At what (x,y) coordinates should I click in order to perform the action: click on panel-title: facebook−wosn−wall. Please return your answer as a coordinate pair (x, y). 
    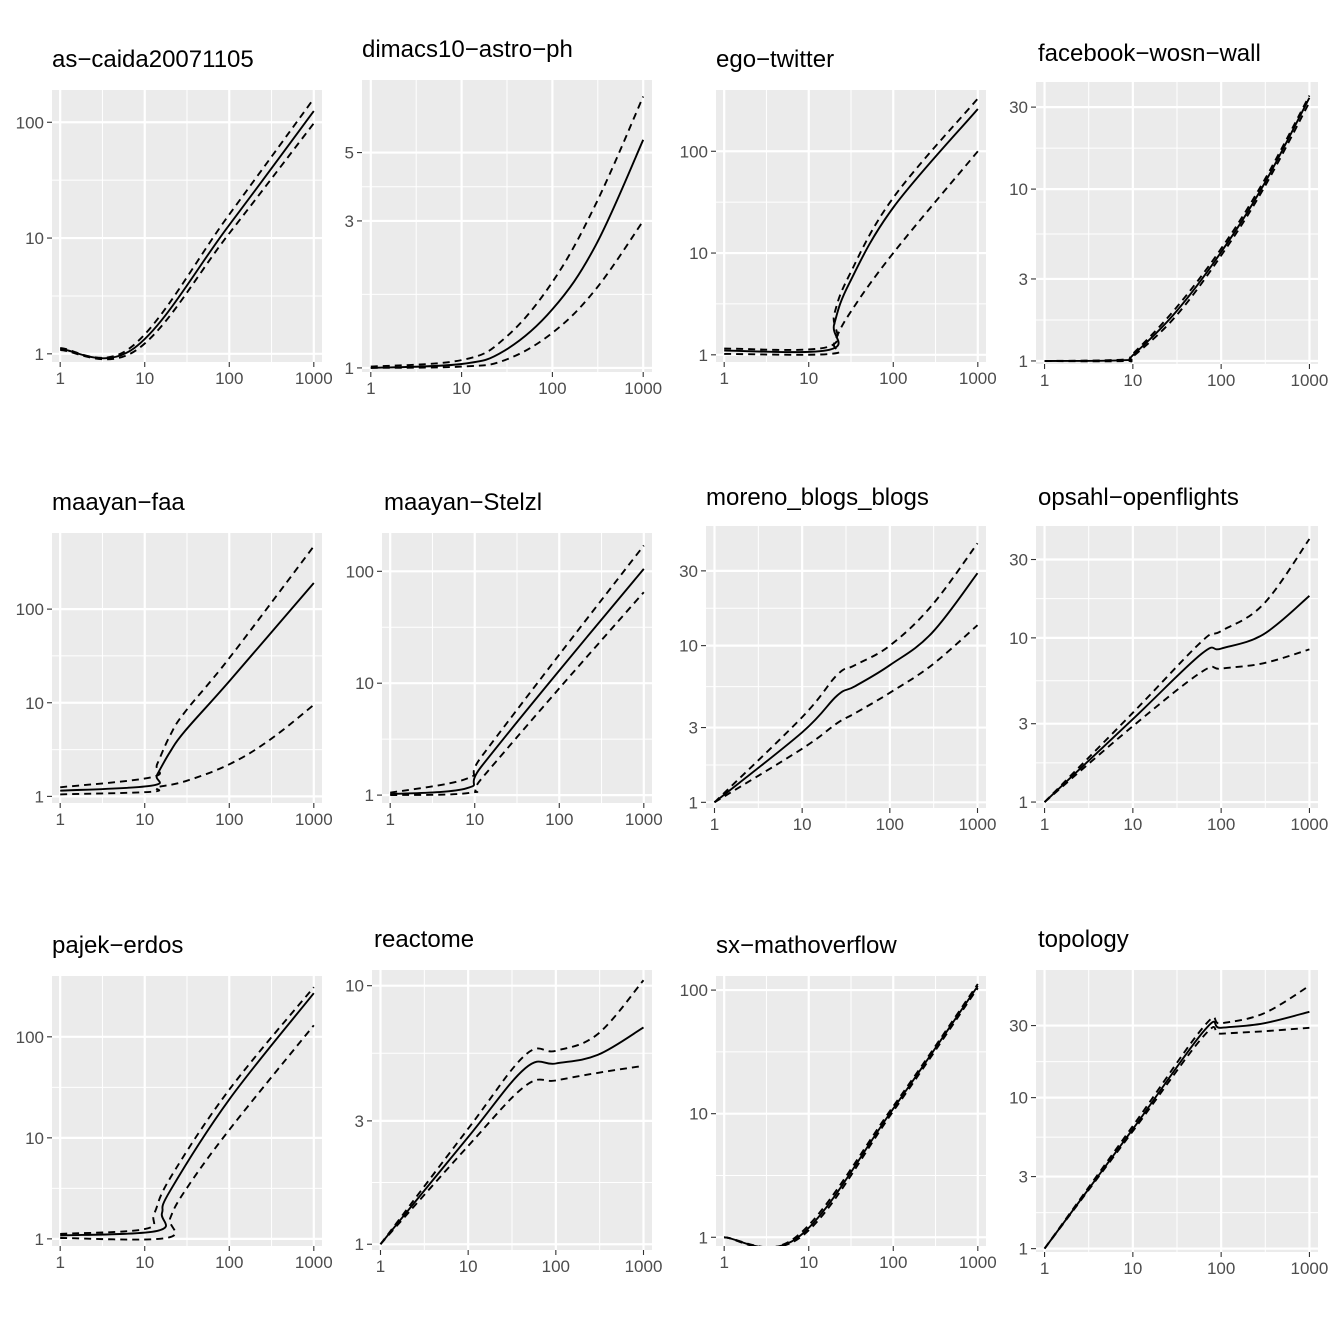
    Looking at the image, I should click on (1149, 53).